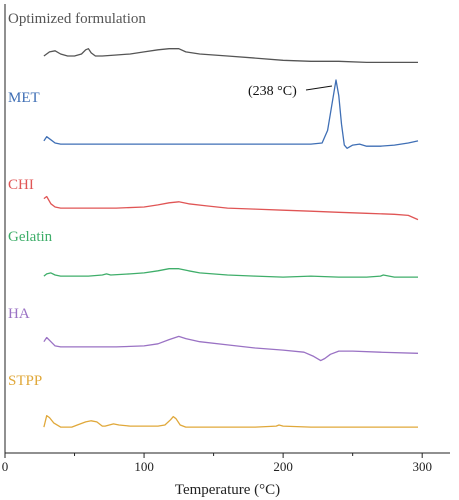  Describe the element at coordinates (144, 466) in the screenshot. I see `x-tick-label: 100` at that location.